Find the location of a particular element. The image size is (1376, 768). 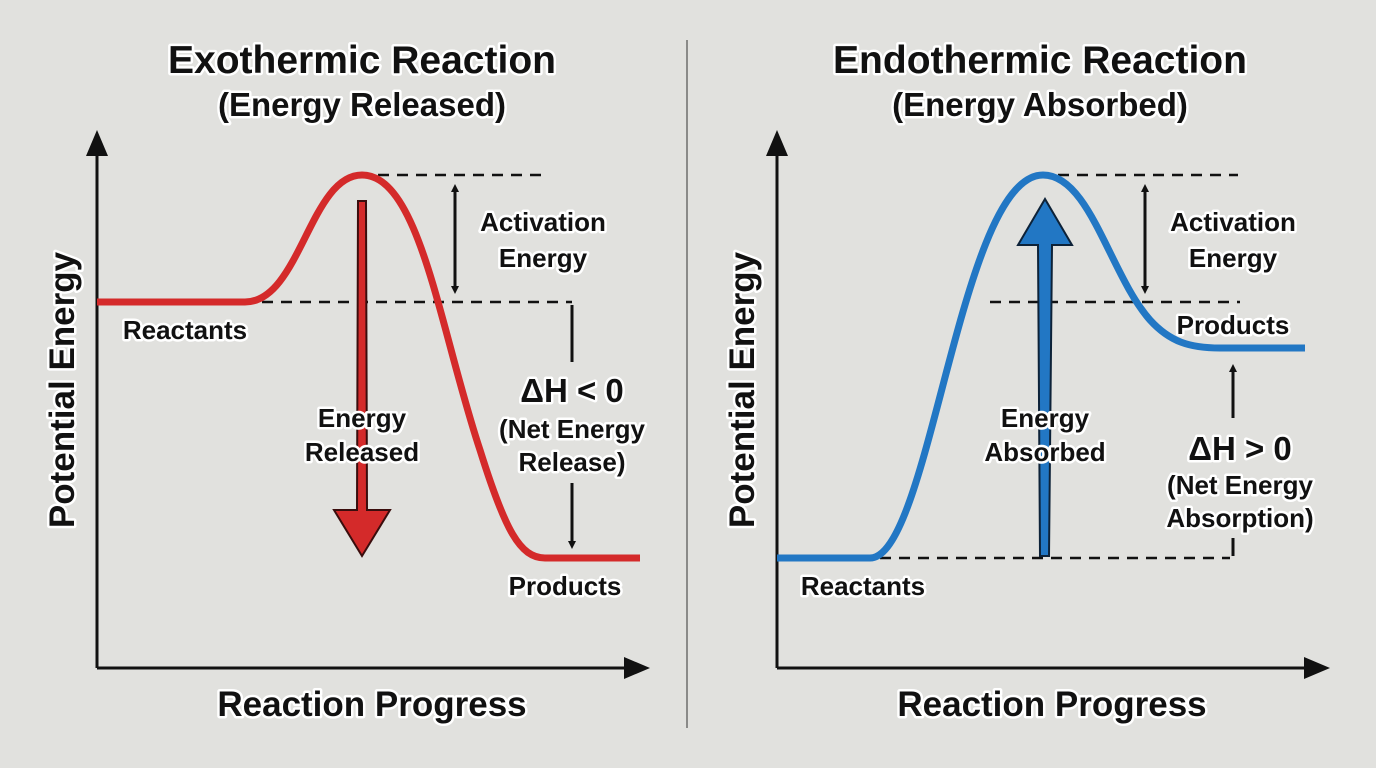

exo-x-axis is located at coordinates (373, 668).